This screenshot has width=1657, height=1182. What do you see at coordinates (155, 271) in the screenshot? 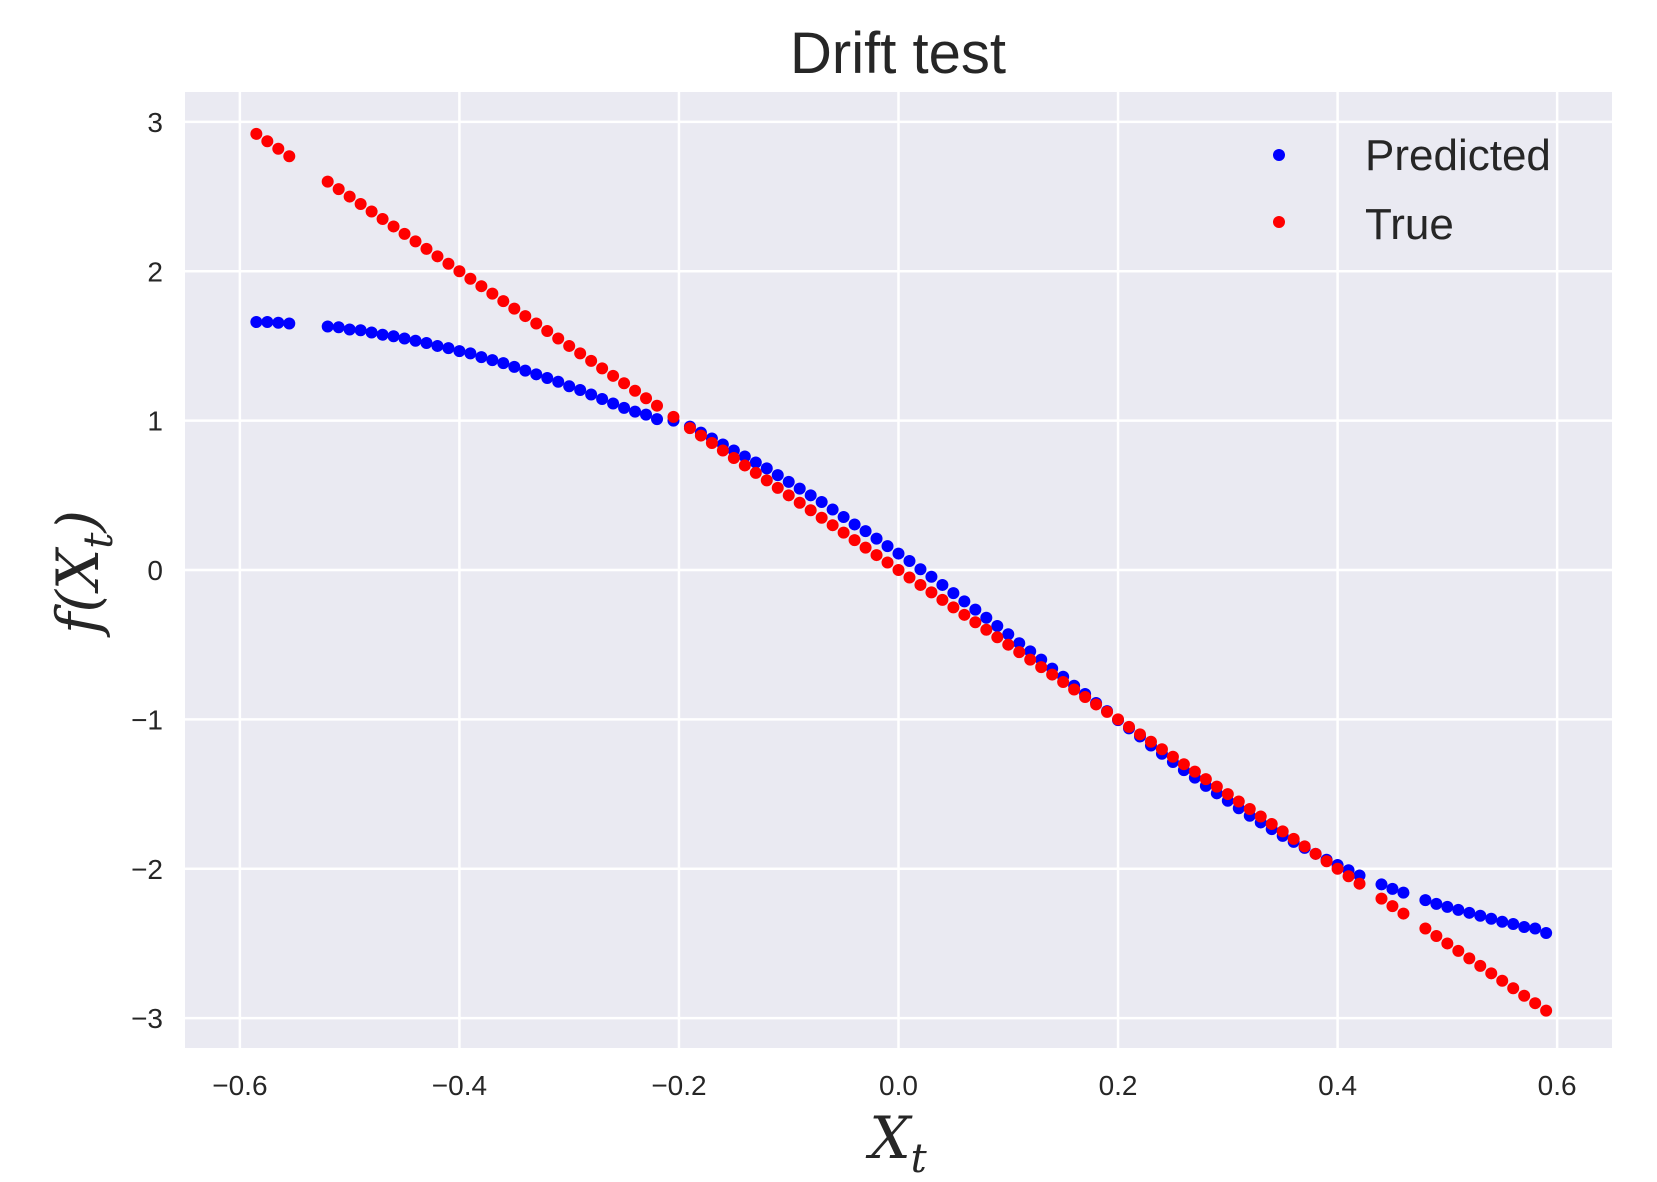
I see `y-tick-label: 2` at bounding box center [155, 271].